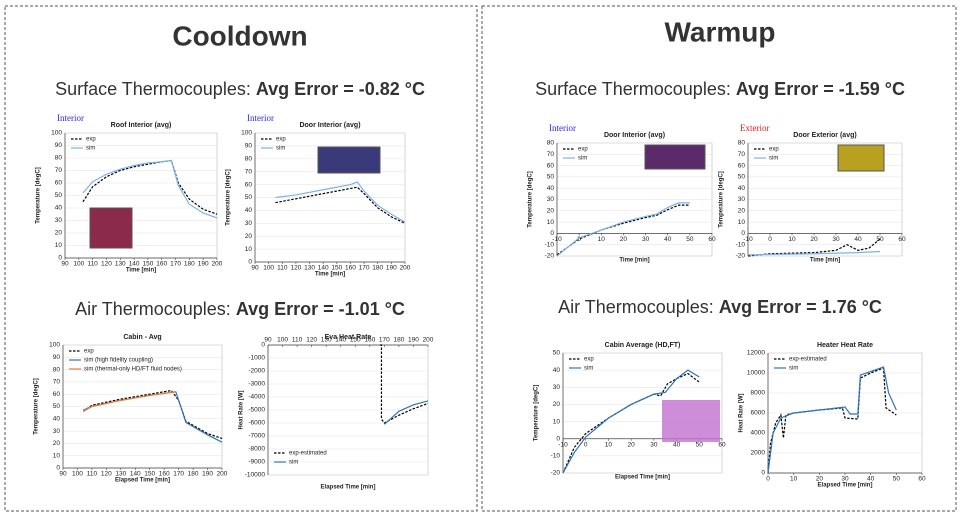 The width and height of the screenshot is (962, 516). Describe the element at coordinates (820, 89) in the screenshot. I see `subtitle-error: Avg Error = -1.59 °C` at that location.